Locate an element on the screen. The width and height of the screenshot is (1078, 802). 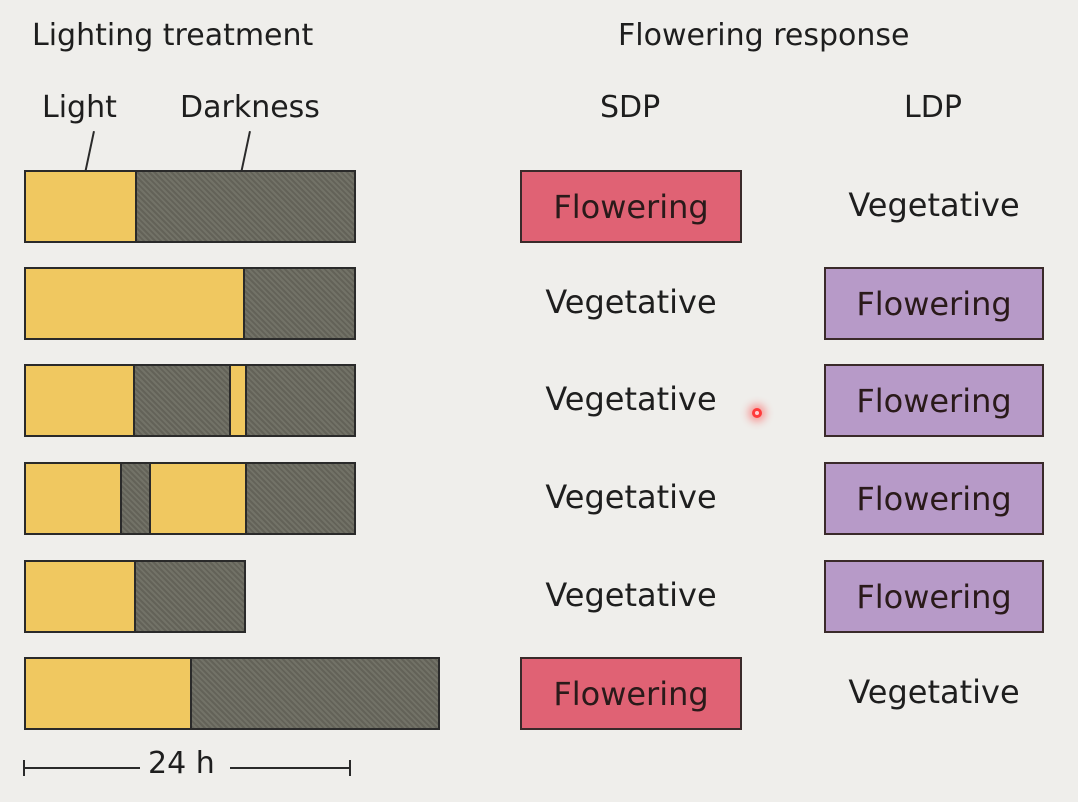
scale-tick-right is located at coordinates (350, 768).